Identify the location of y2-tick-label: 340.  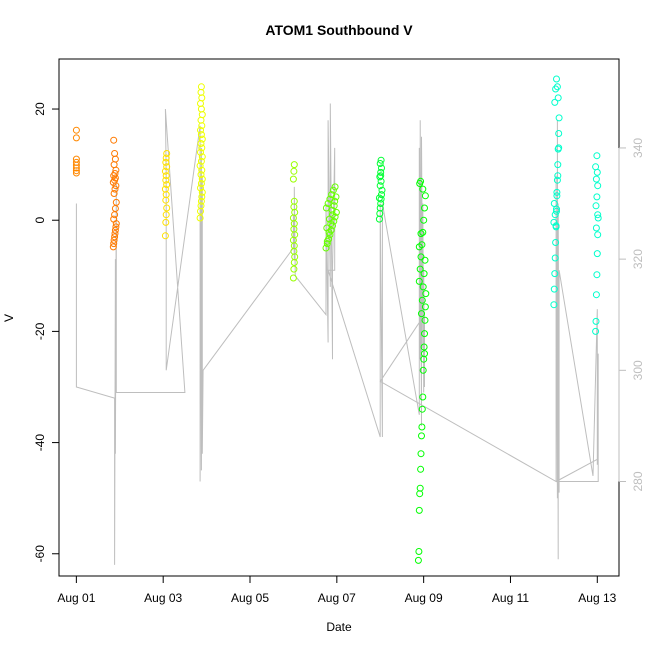
(638, 148).